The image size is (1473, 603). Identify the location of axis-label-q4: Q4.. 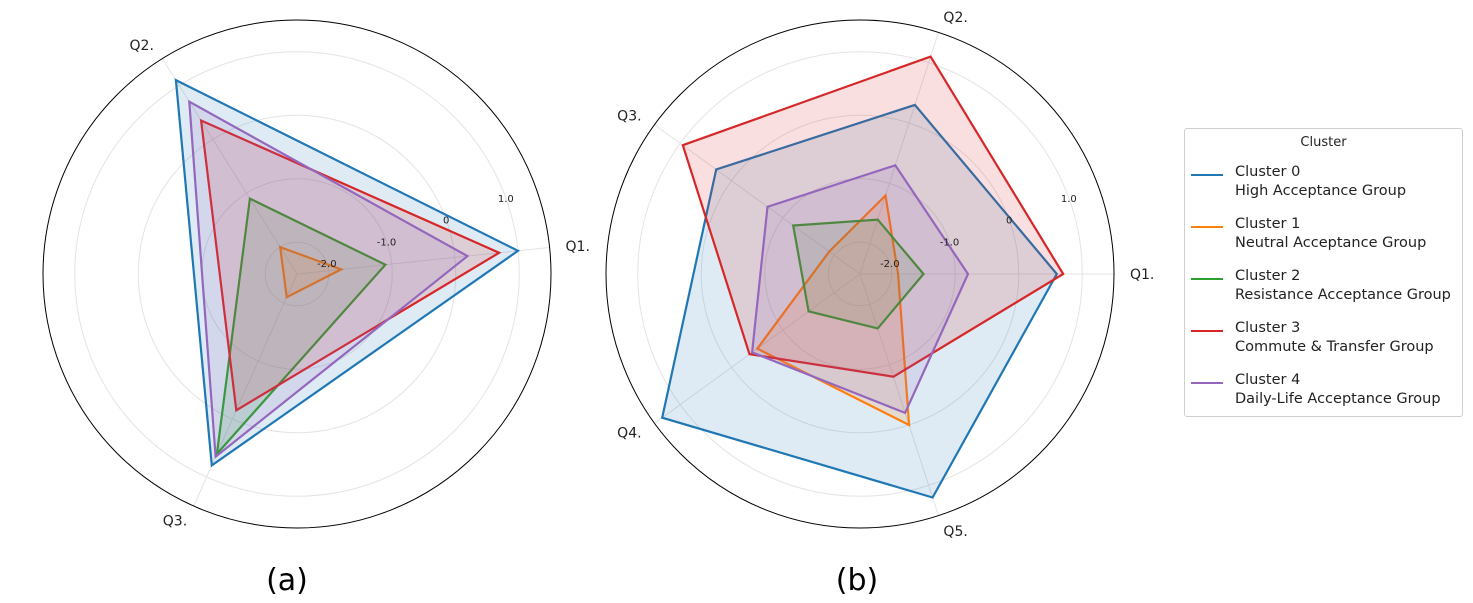
(629, 434).